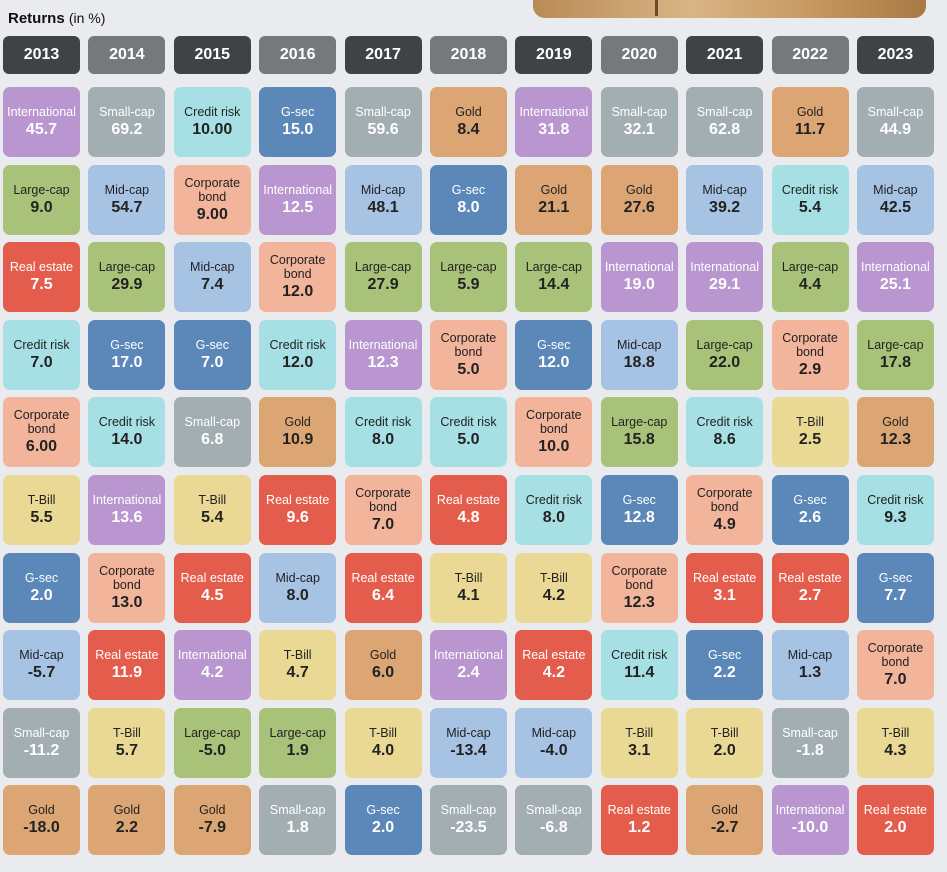 The width and height of the screenshot is (947, 872). I want to click on return-cell: Gold 21.1, so click(554, 199).